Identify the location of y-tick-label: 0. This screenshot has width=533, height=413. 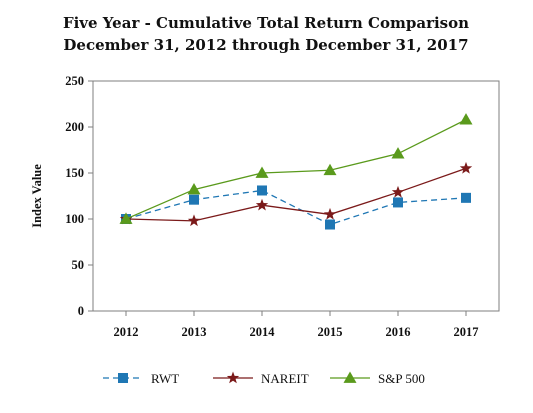
(81, 311).